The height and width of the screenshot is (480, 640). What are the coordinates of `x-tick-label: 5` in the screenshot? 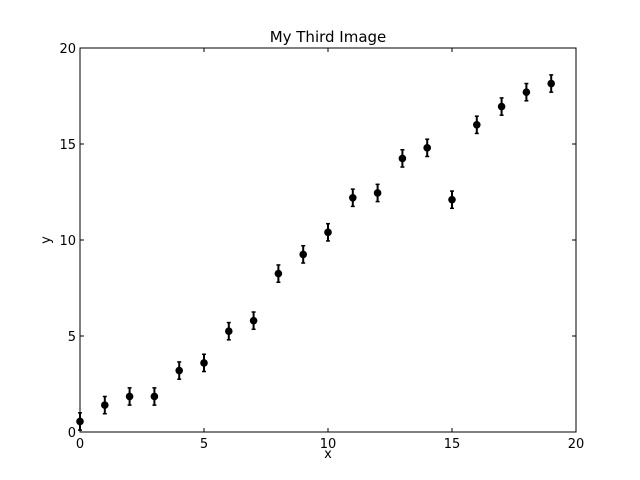 It's located at (204, 444).